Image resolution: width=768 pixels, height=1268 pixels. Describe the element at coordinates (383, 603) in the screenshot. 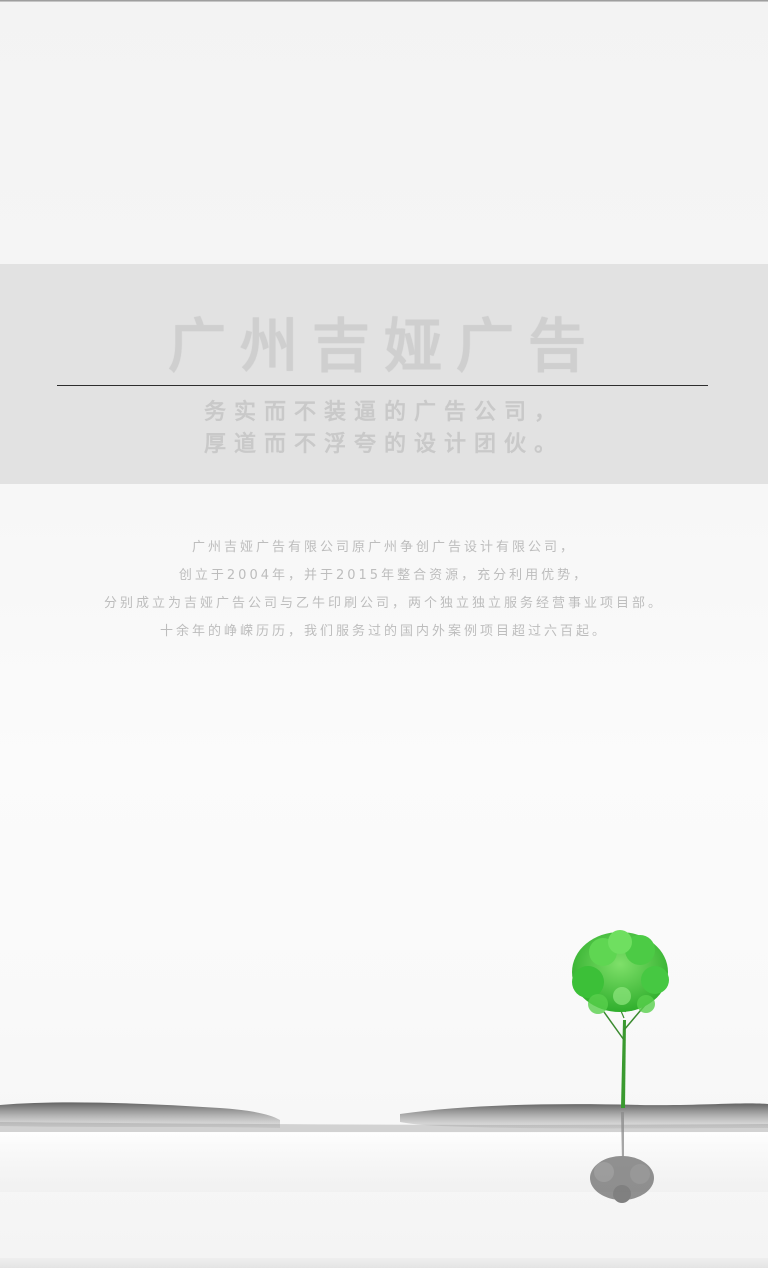

I see `intro-line-3: 分别成立为吉娅广告公司与乙牛印刷公司，两个独立独立服务经营事业项目部。` at that location.